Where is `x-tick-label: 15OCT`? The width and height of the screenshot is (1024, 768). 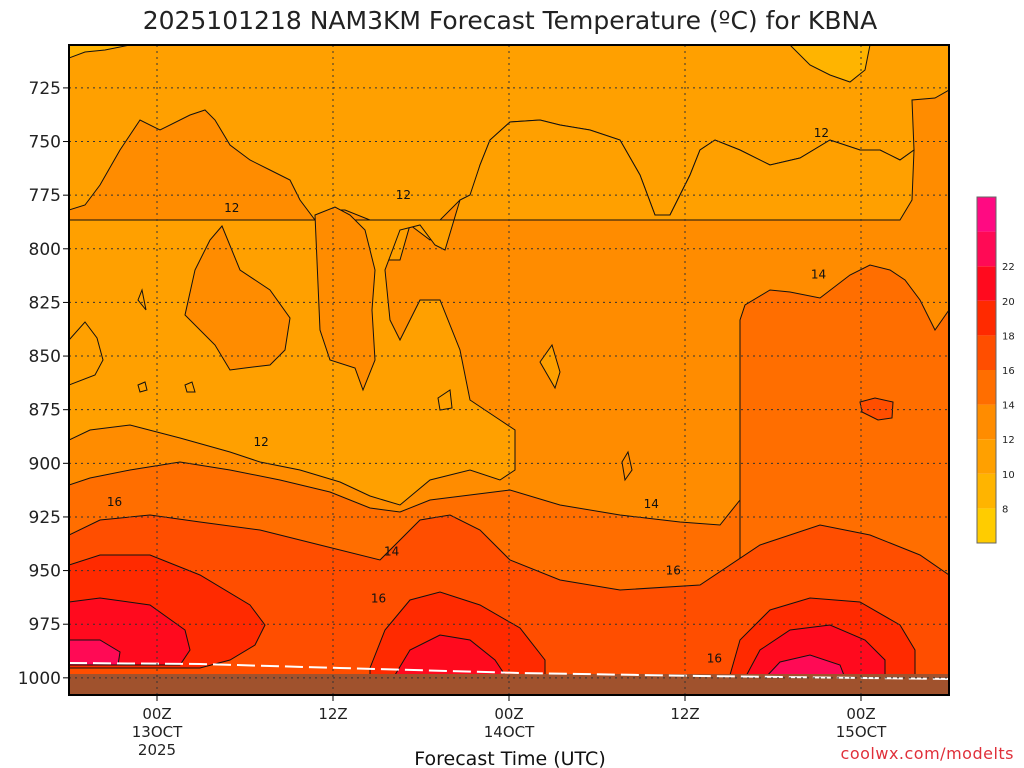 x-tick-label: 15OCT is located at coordinates (861, 732).